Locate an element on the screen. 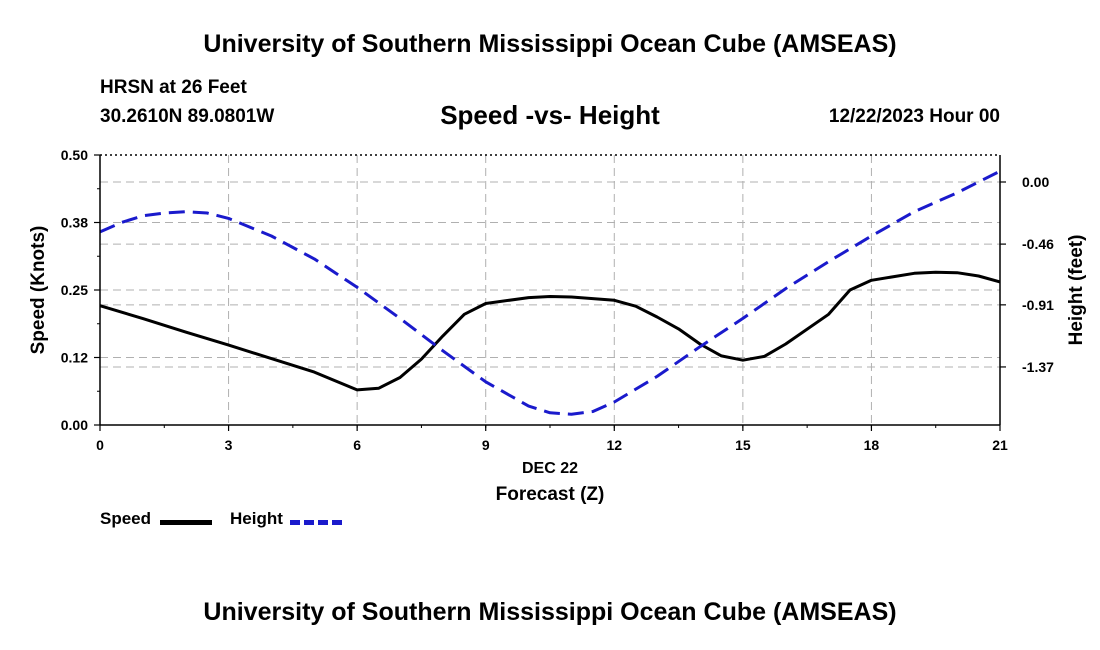 This screenshot has width=1100, height=650. legend-speed-swatch is located at coordinates (186, 522).